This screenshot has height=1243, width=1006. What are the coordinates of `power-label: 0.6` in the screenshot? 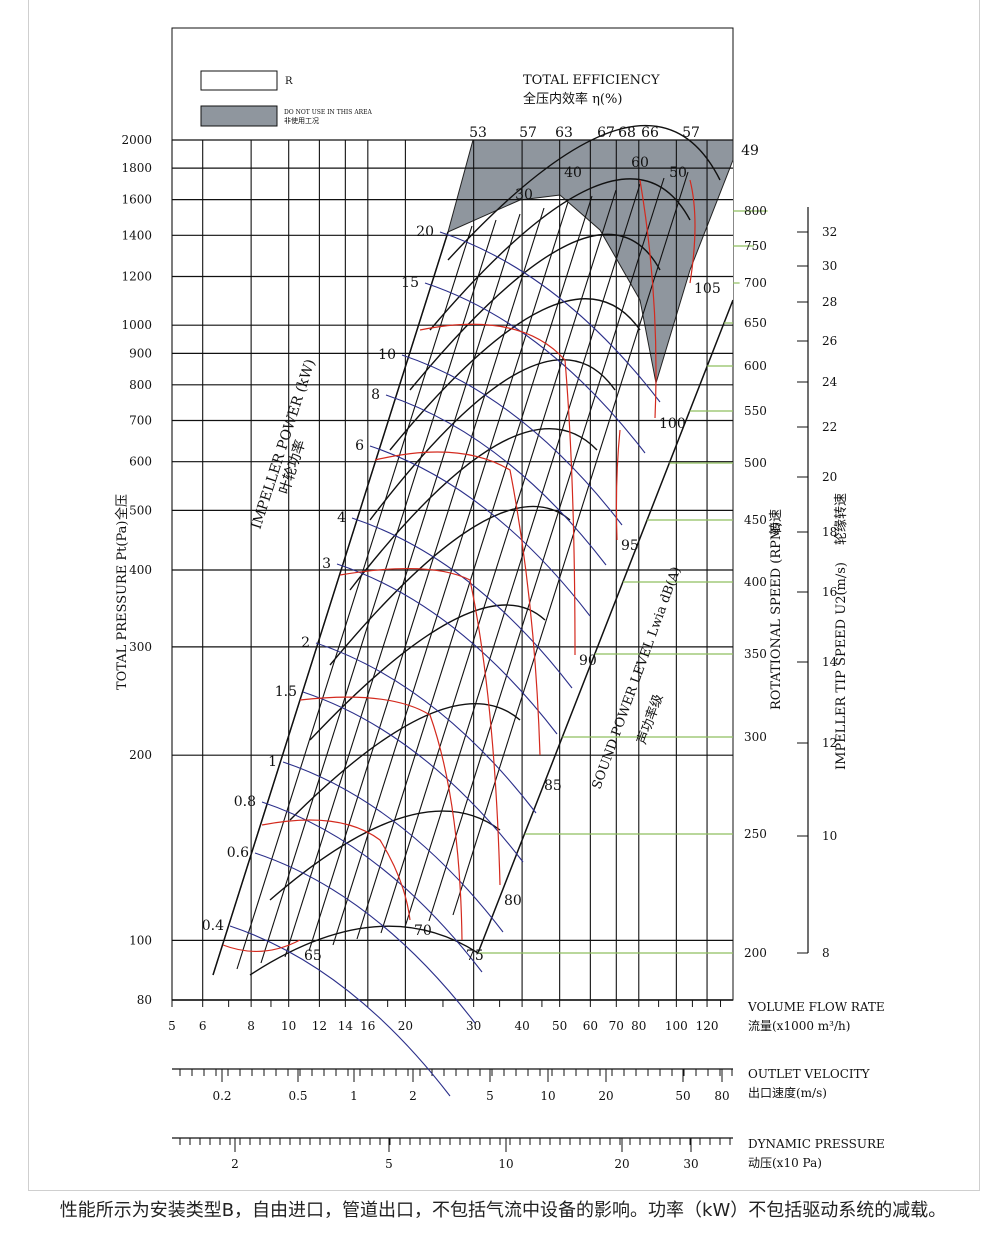 It's located at (238, 853).